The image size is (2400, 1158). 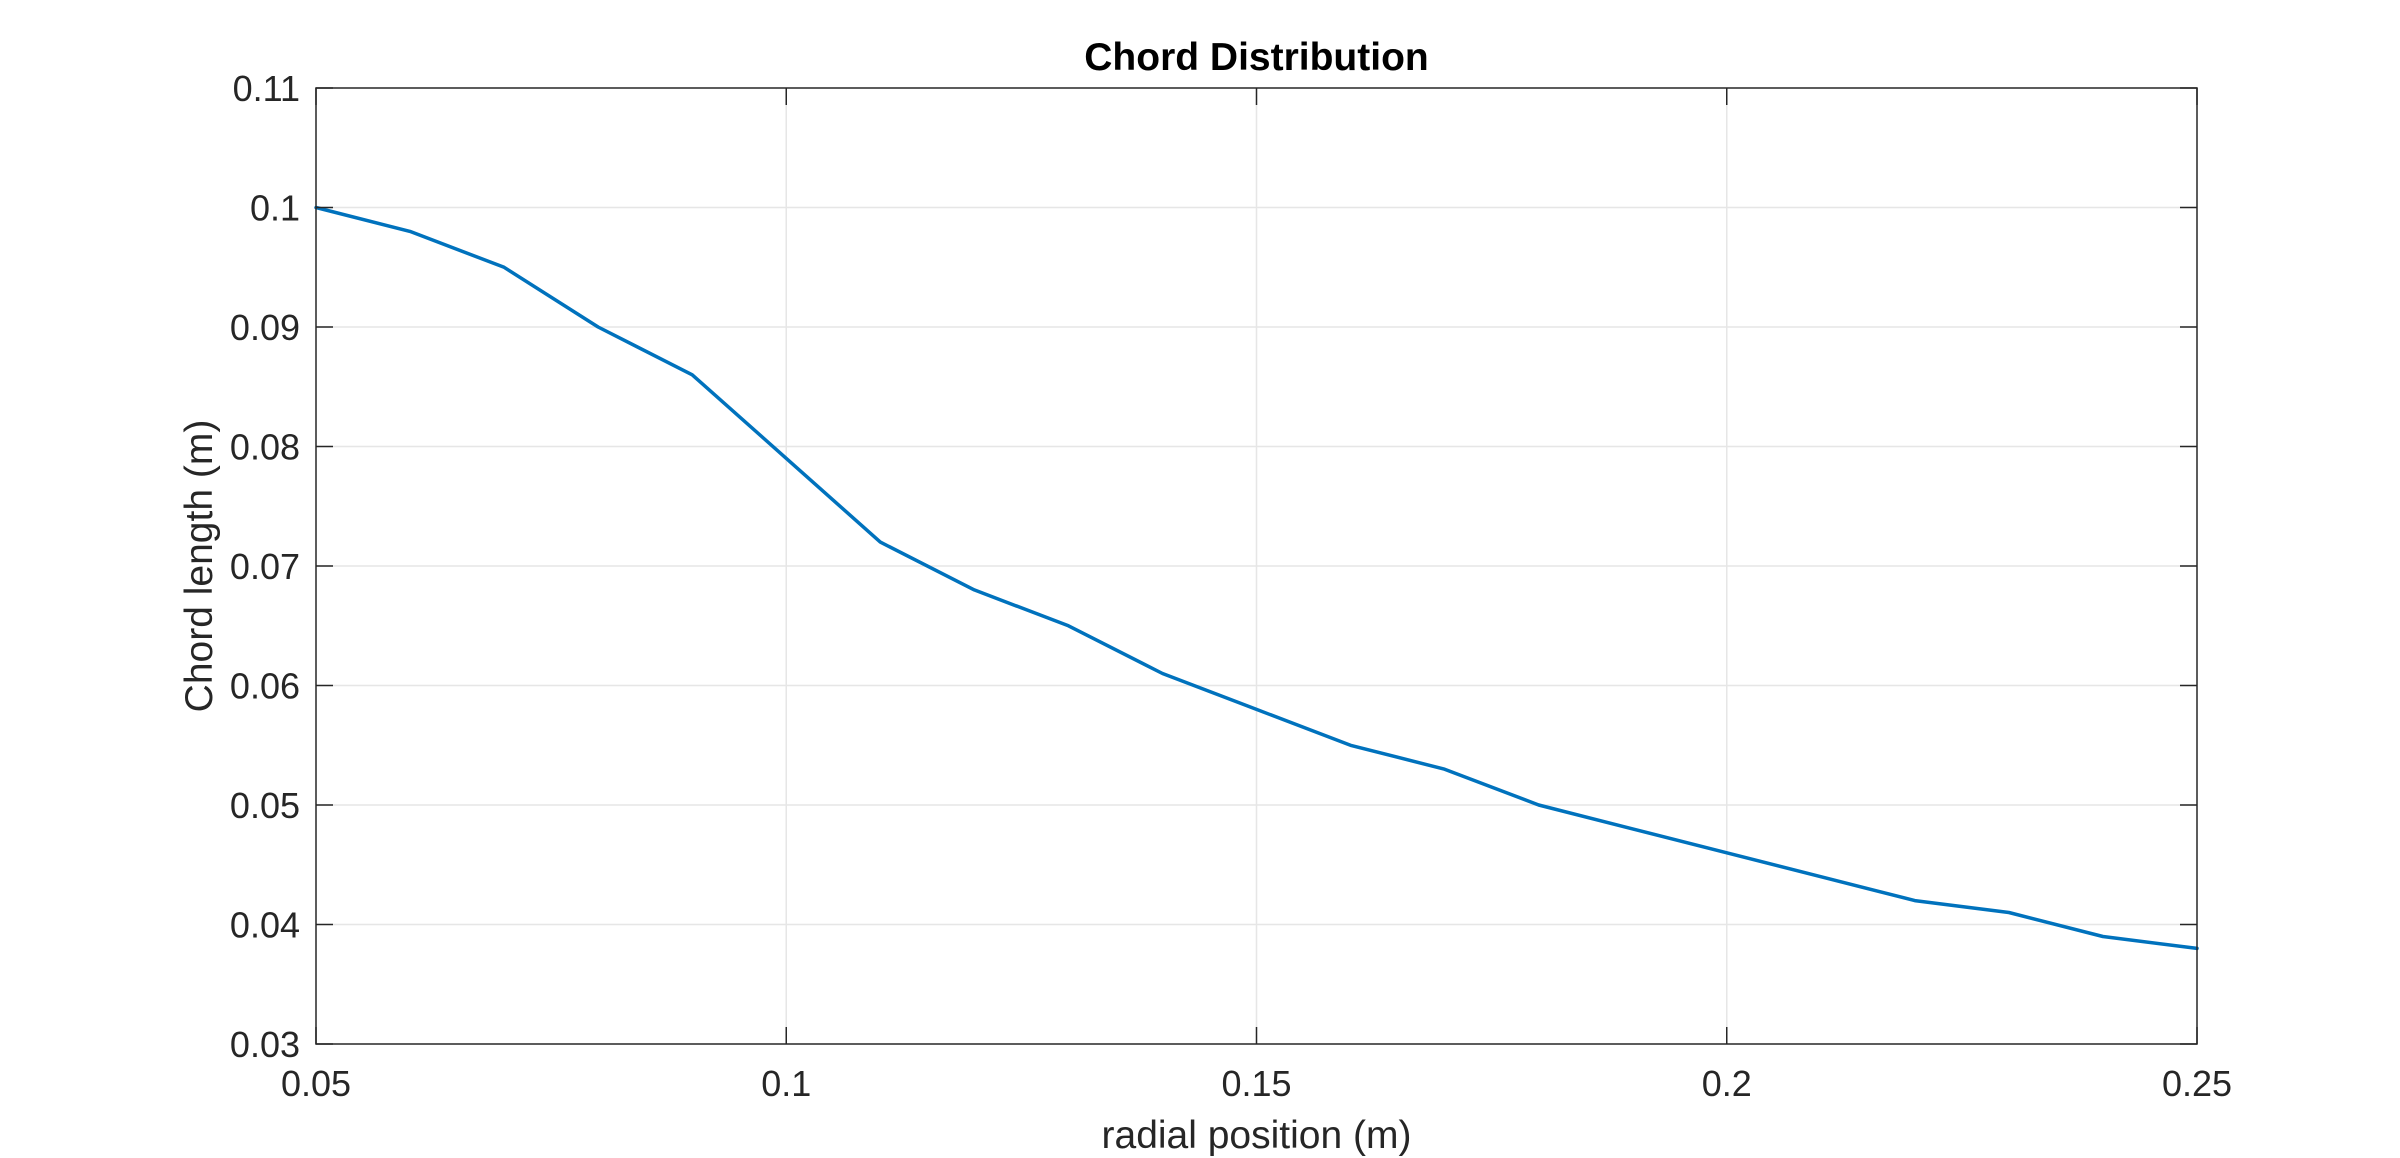 What do you see at coordinates (265, 447) in the screenshot?
I see `y-tick-label: 0.08` at bounding box center [265, 447].